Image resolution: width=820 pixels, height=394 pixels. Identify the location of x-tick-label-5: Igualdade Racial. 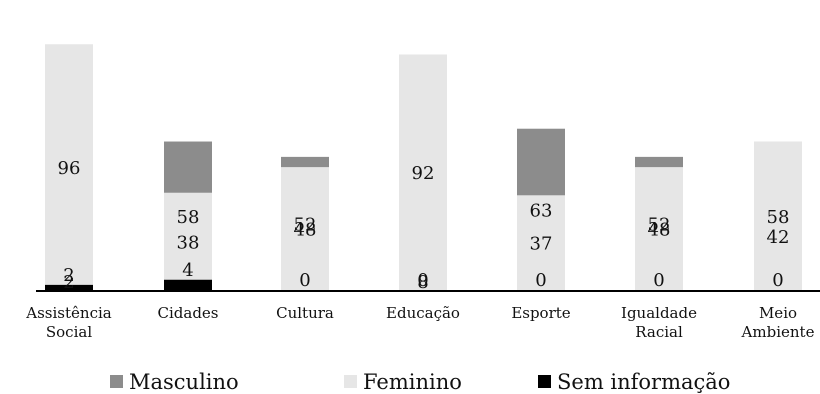
(659, 322).